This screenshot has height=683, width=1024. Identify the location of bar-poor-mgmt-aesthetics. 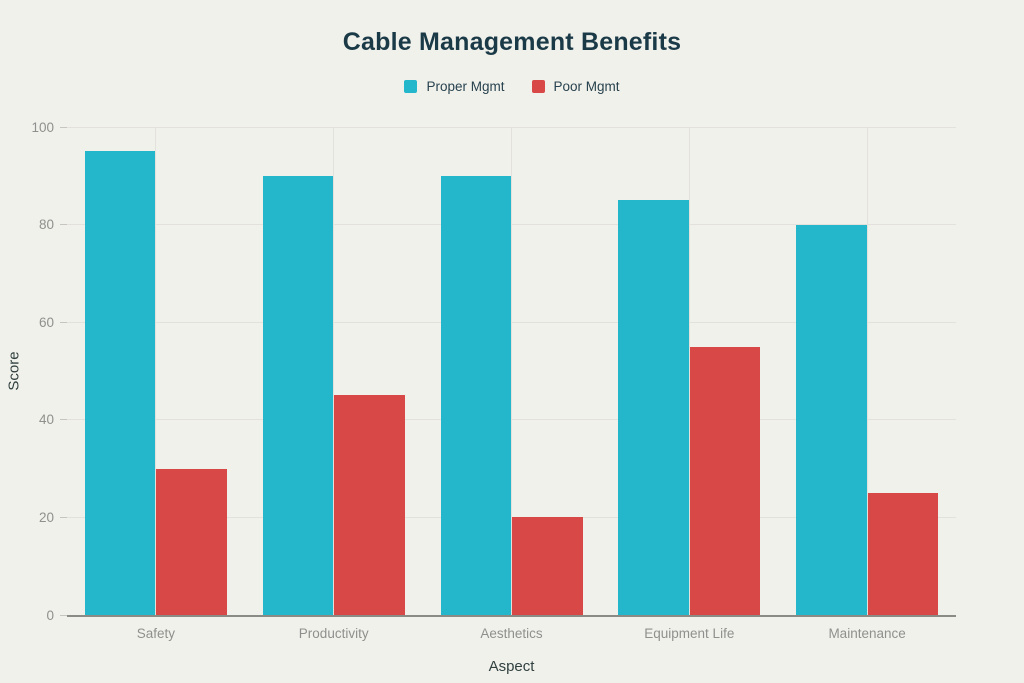
(547, 566).